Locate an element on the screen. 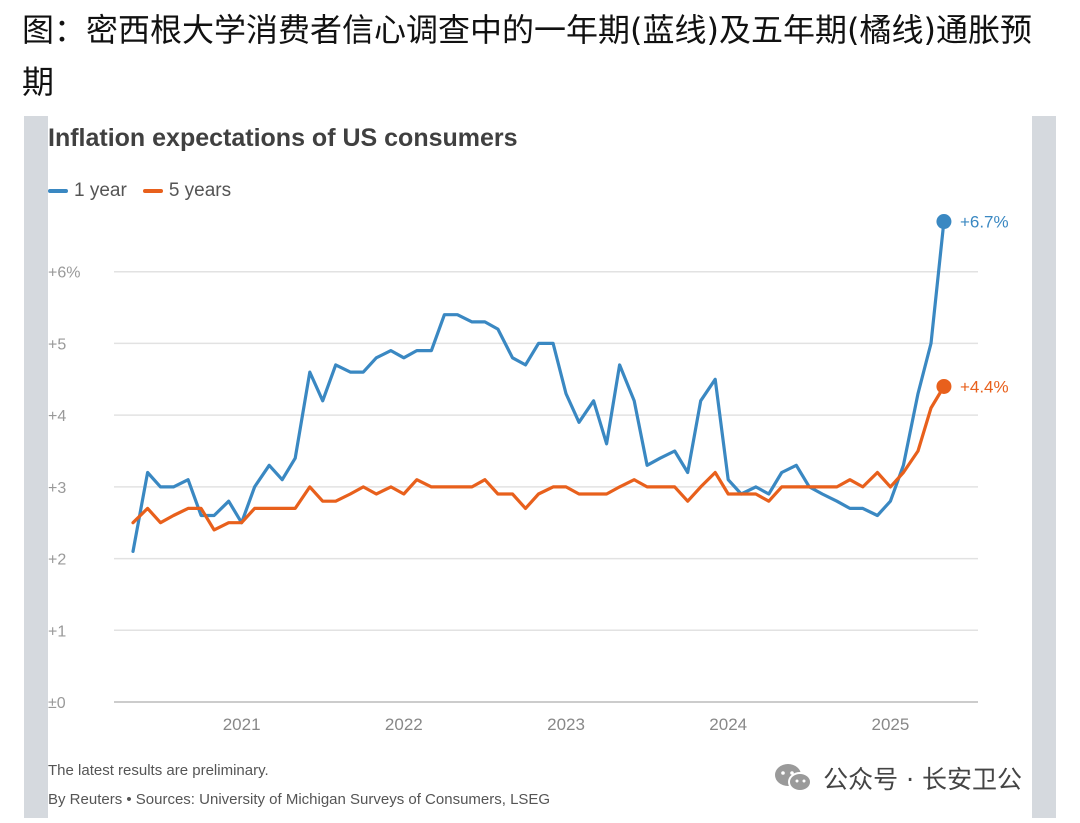 This screenshot has width=1080, height=823. chart-title: Inflation expectations of US consumers is located at coordinates (283, 138).